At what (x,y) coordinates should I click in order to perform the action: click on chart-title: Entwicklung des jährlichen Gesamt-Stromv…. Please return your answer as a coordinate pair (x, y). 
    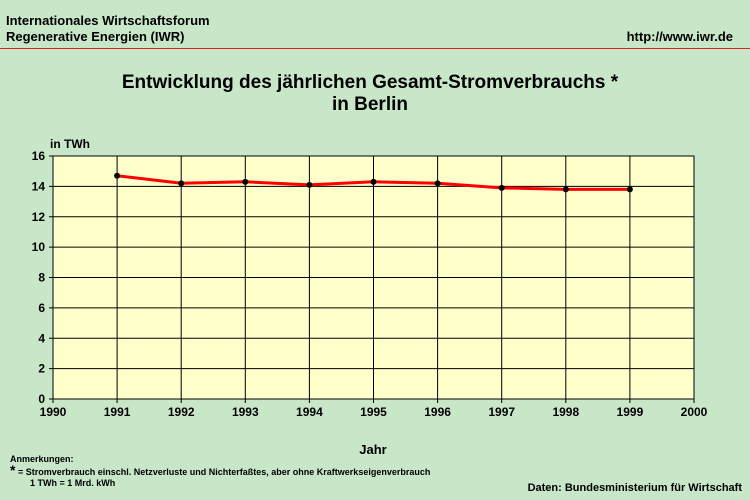
    Looking at the image, I should click on (370, 94).